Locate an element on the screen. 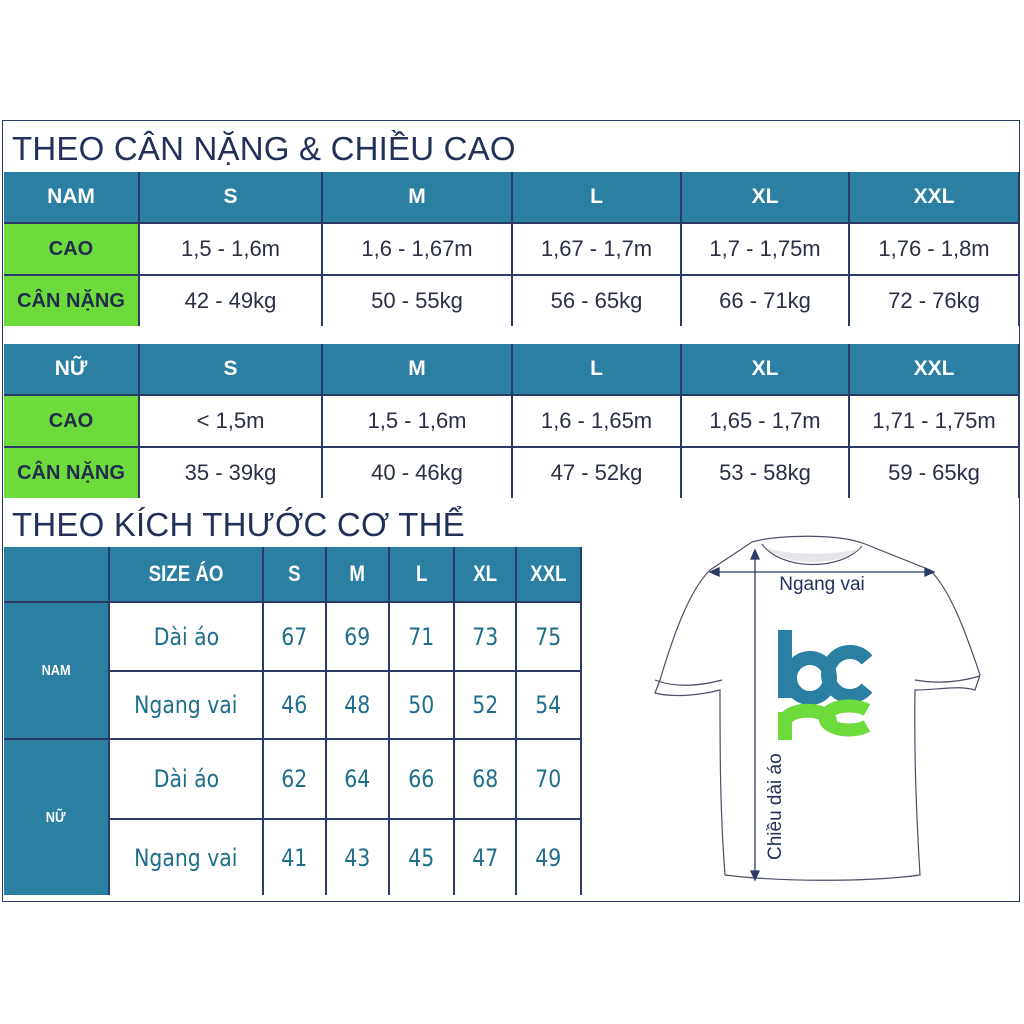 Image resolution: width=1024 pixels, height=1024 pixels. measurement-cell: 62 is located at coordinates (294, 779).